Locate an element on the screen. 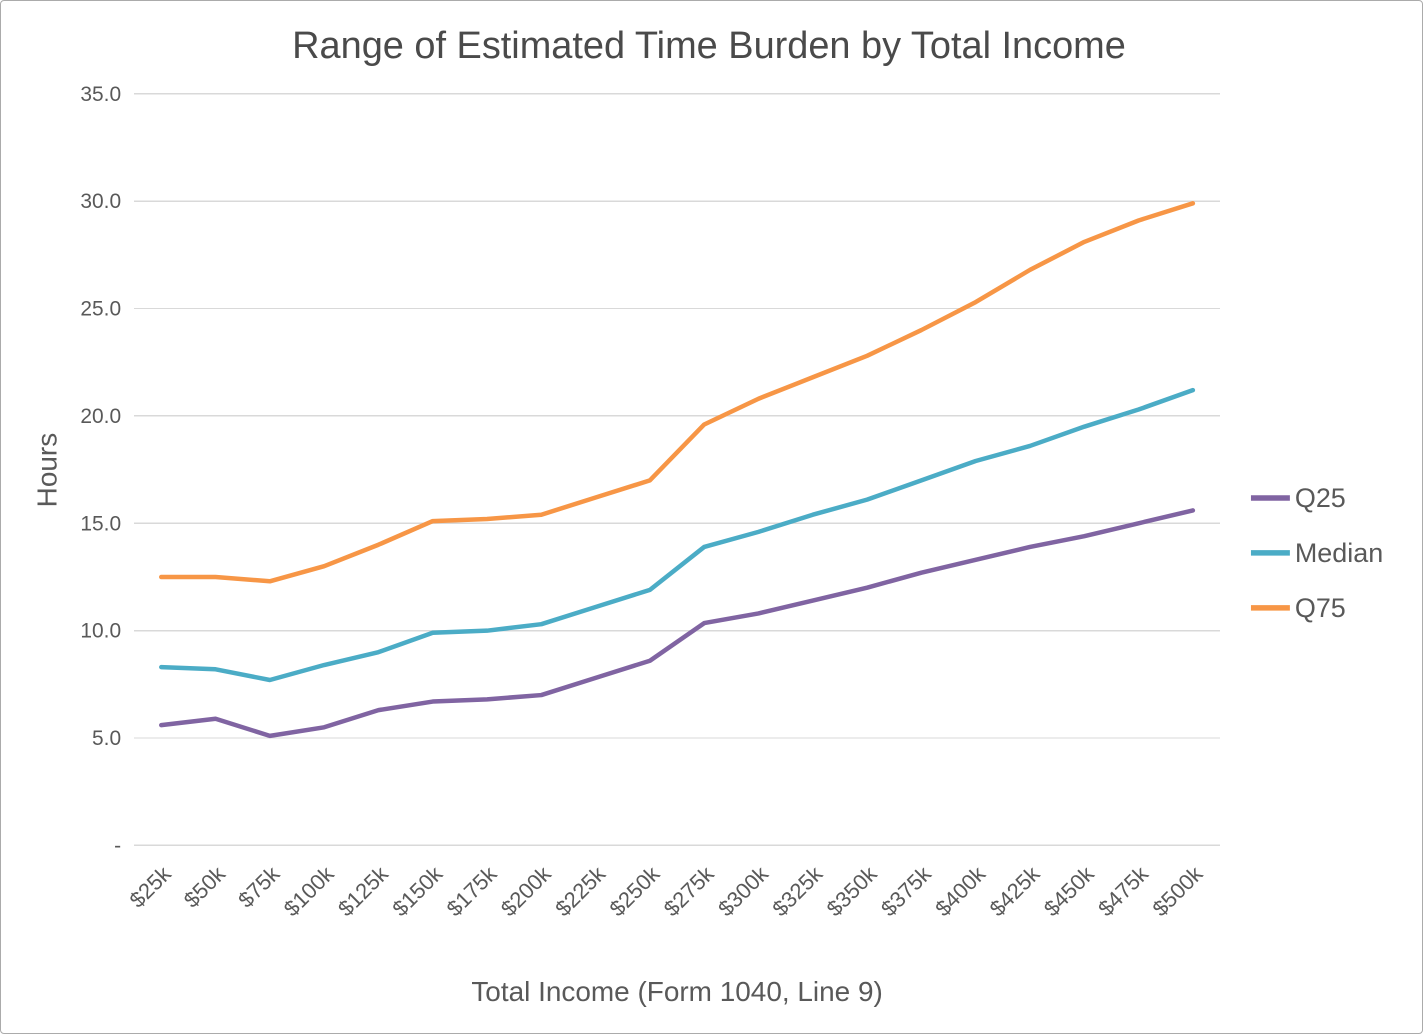 The image size is (1423, 1034). legend-item-q25: Q25 is located at coordinates (1298, 498).